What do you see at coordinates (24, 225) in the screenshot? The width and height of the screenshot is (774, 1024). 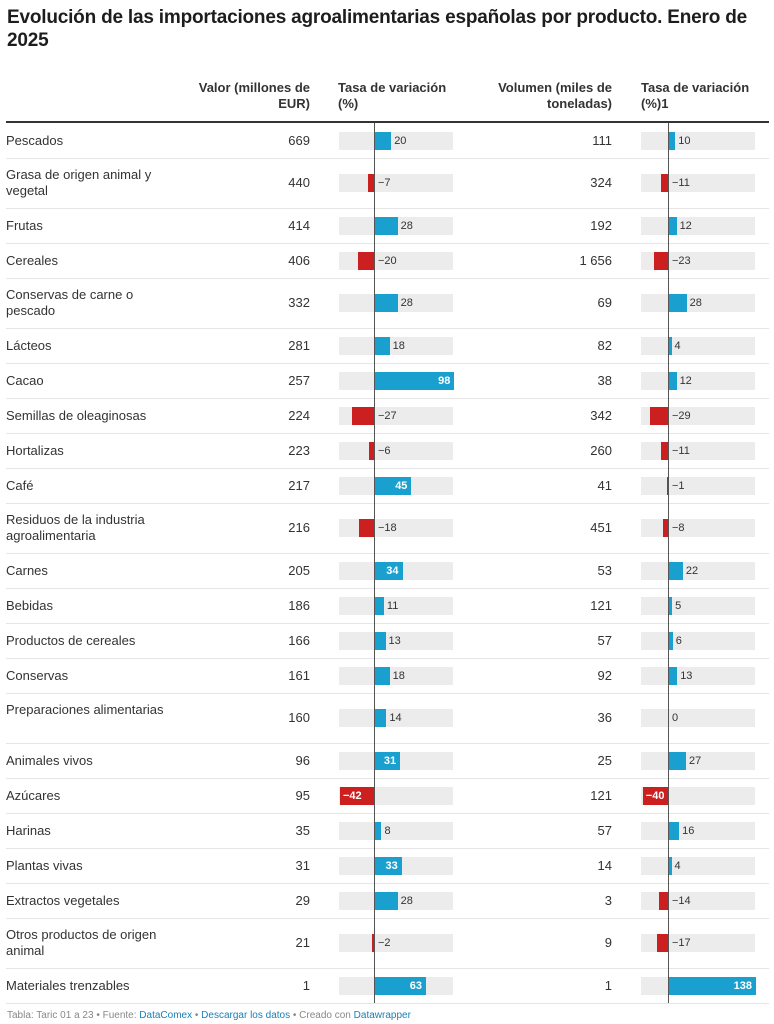 I see `product-name: Frutas` at bounding box center [24, 225].